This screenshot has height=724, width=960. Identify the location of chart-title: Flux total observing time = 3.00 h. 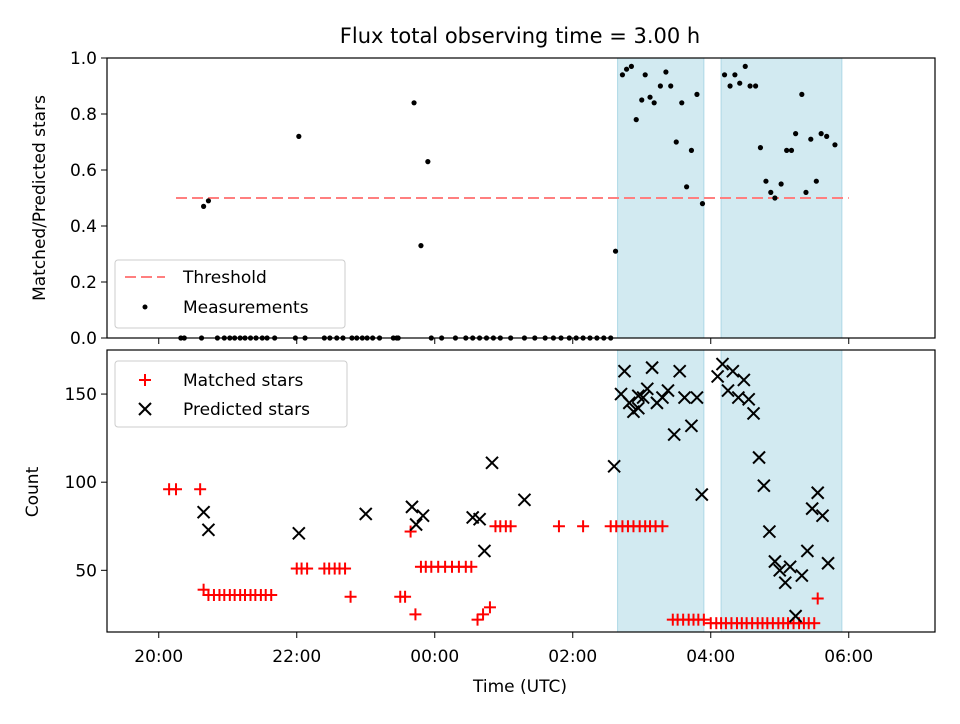
(520, 36).